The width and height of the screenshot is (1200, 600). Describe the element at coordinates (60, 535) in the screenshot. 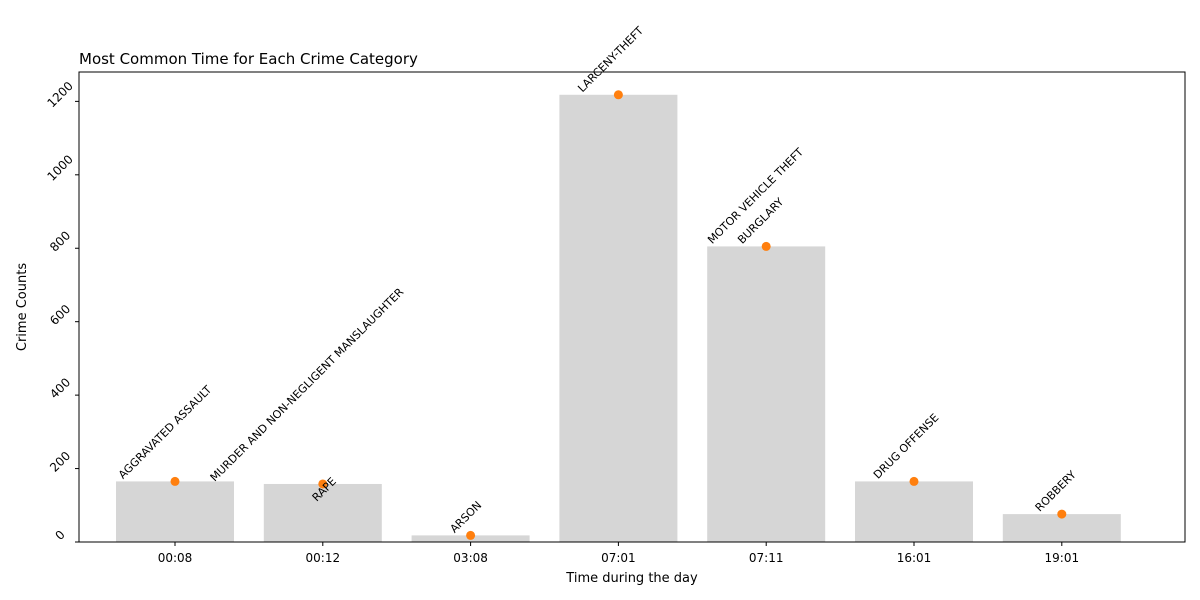

I see `y-tick-label: 0` at that location.